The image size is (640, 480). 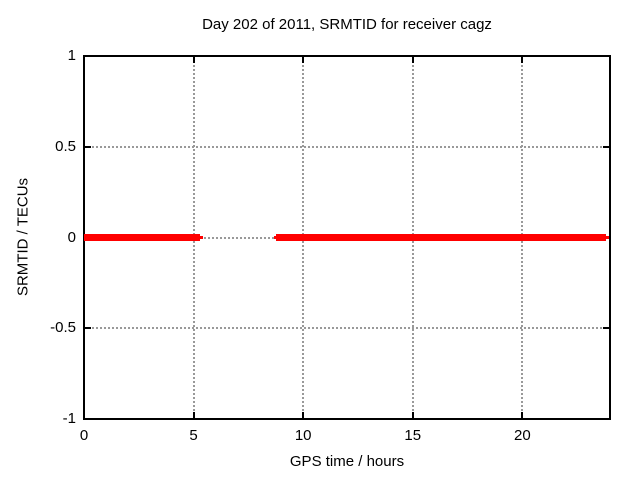 I want to click on y-tick-label: -1, so click(x=69, y=418).